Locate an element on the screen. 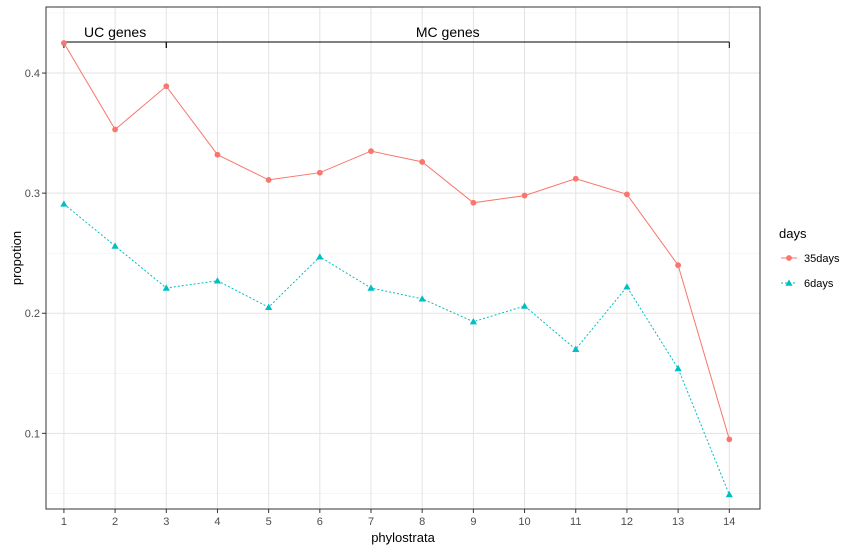 This screenshot has height=553, width=866. x-tick-label: 5 is located at coordinates (269, 522).